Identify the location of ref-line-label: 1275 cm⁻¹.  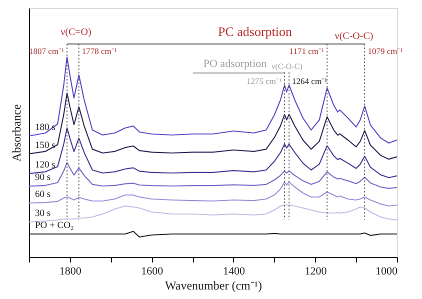
(264, 81).